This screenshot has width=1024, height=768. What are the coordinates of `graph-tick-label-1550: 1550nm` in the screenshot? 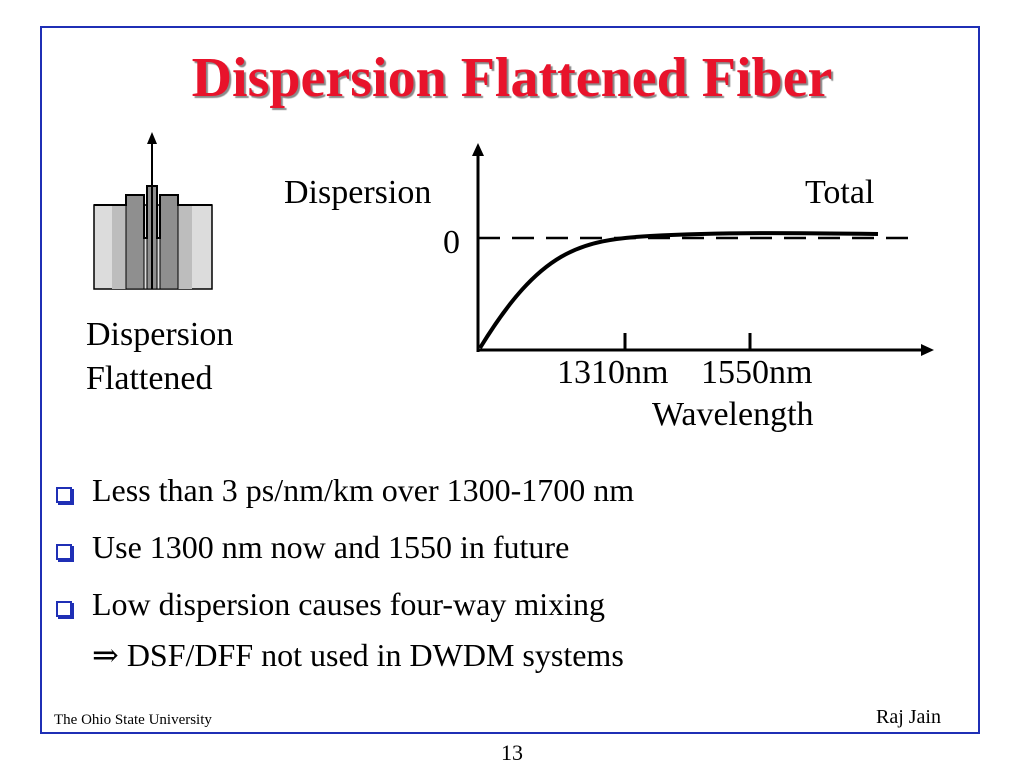 It's located at (757, 372).